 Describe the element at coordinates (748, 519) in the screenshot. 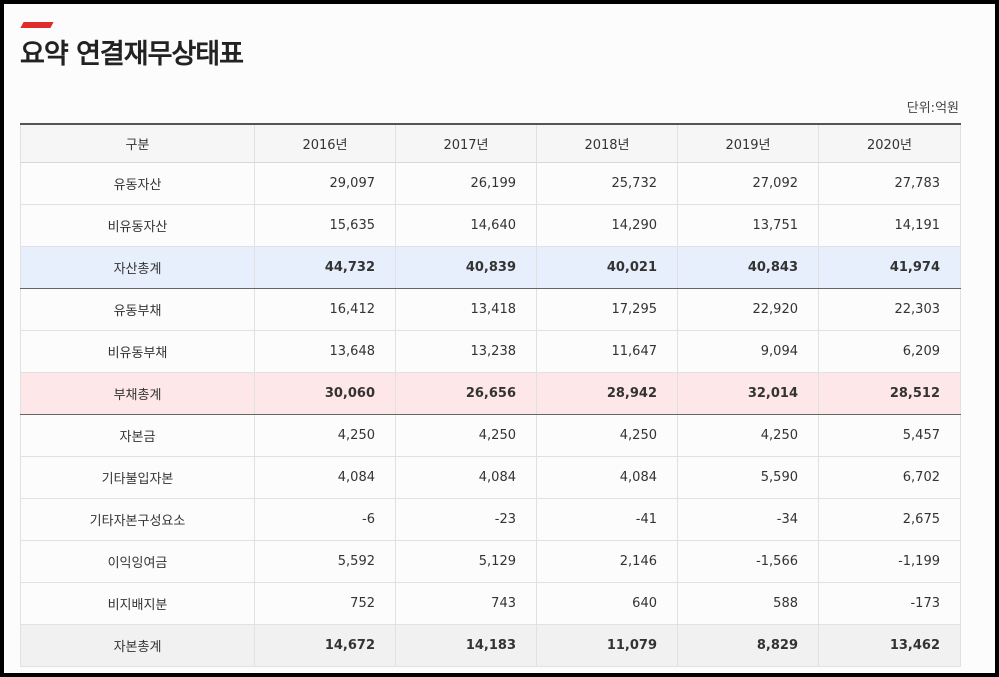

I see `cell-value: -34` at that location.